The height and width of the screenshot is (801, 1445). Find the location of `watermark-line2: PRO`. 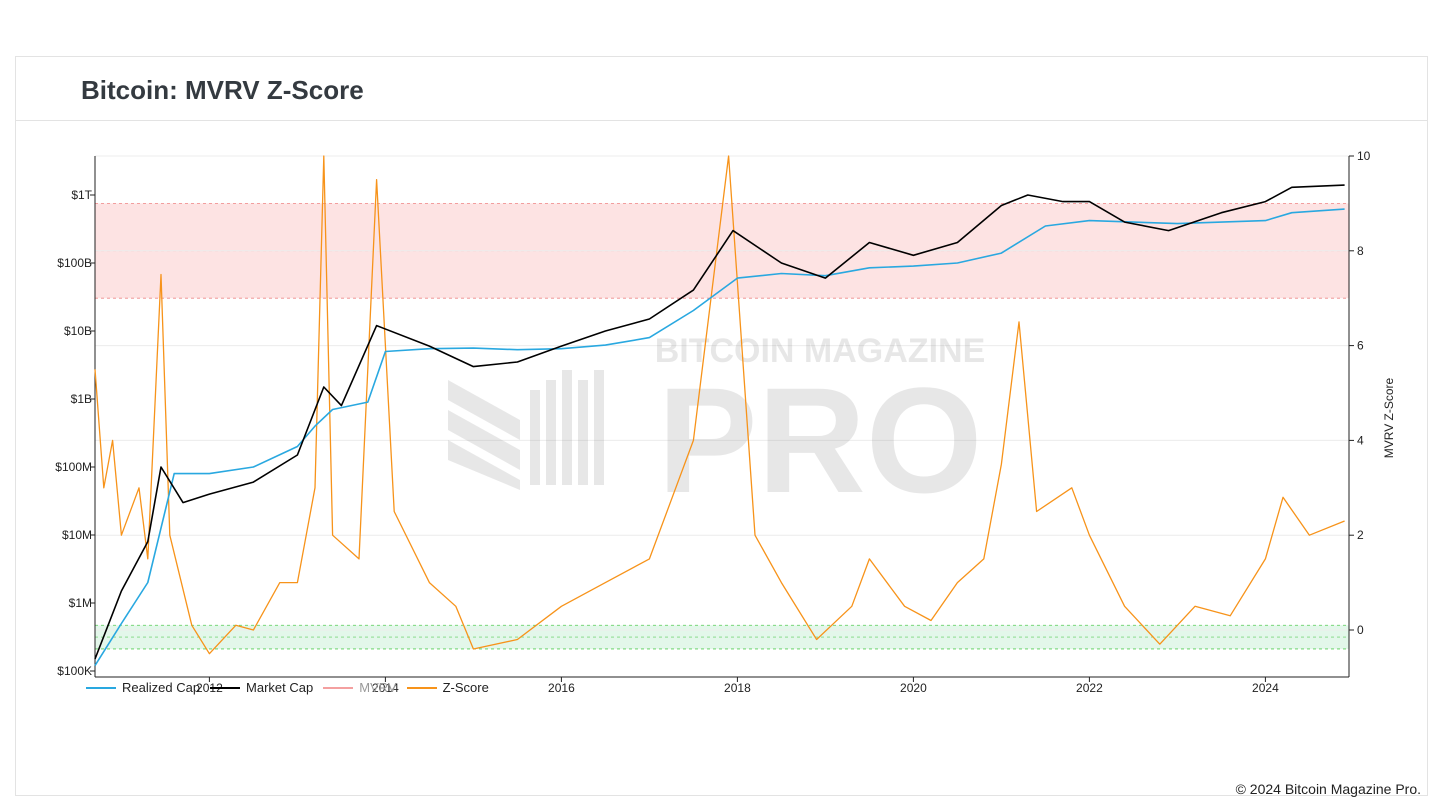

watermark-line2: PRO is located at coordinates (819, 440).